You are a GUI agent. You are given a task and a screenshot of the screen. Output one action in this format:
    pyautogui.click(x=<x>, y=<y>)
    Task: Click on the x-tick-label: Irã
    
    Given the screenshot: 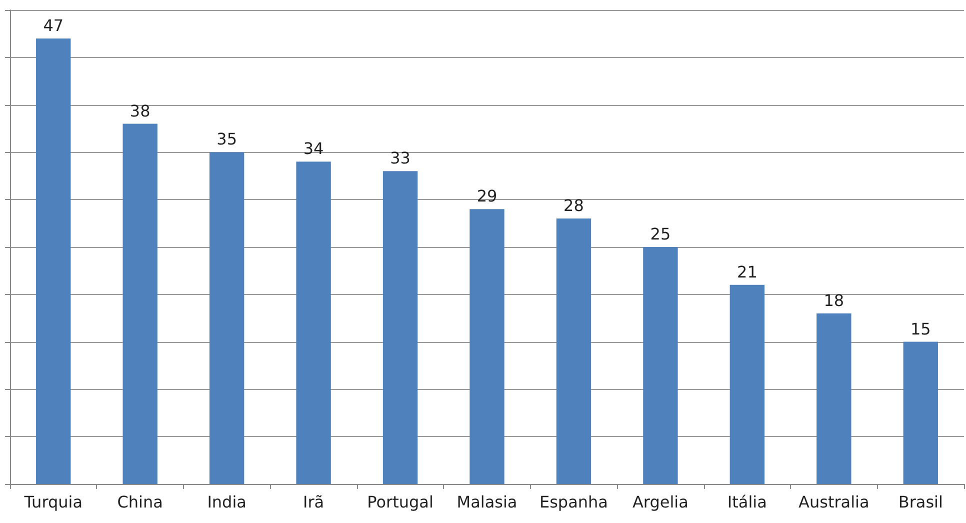 What is the action you would take?
    pyautogui.click(x=313, y=502)
    